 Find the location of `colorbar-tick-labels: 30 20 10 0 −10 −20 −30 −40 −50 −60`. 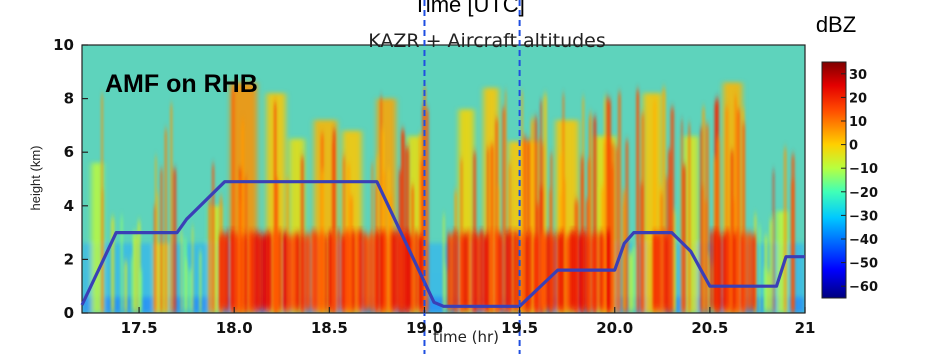

colorbar-tick-labels: 30 20 10 0 −10 −20 −30 −40 −50 −60 is located at coordinates (859, 181).